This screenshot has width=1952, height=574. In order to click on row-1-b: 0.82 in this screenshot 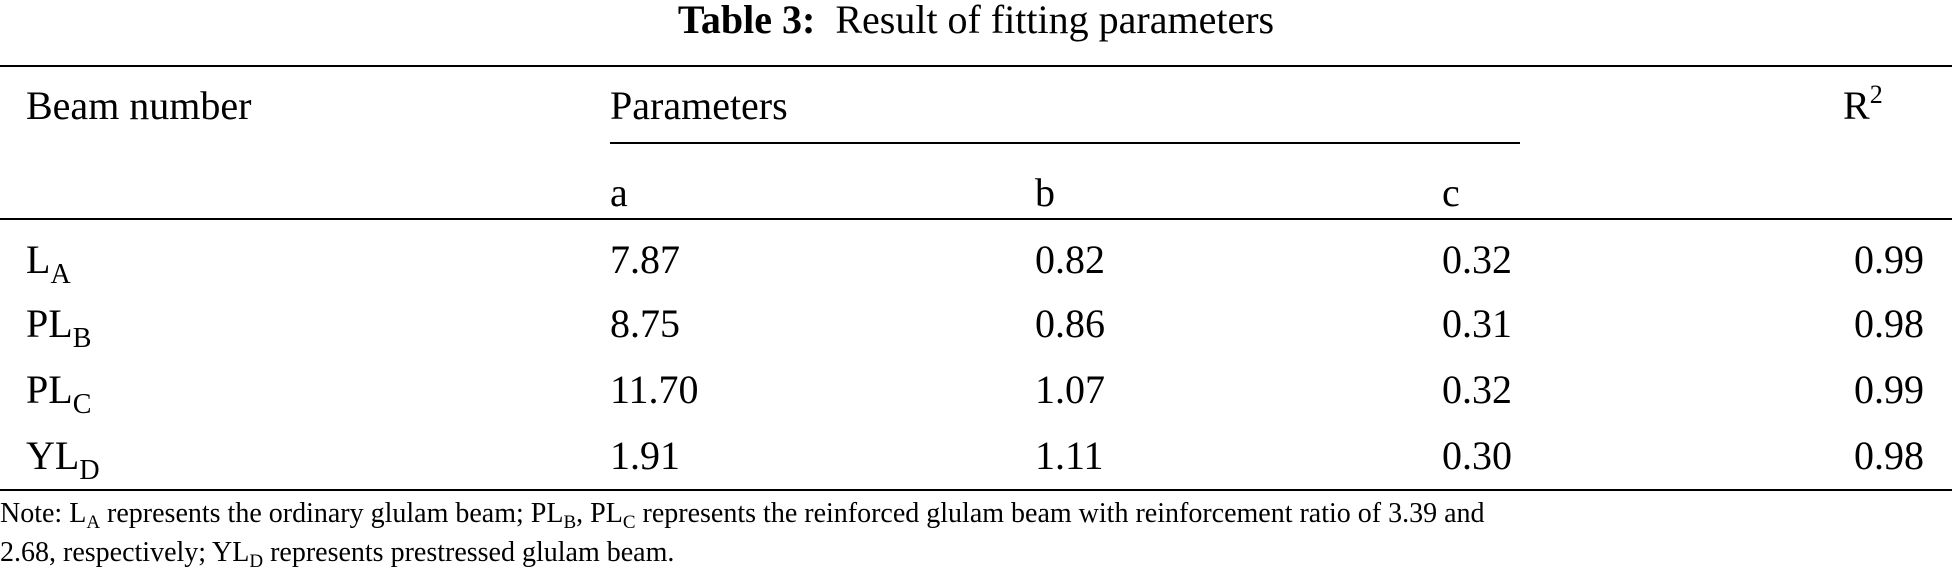, I will do `click(1070, 259)`.